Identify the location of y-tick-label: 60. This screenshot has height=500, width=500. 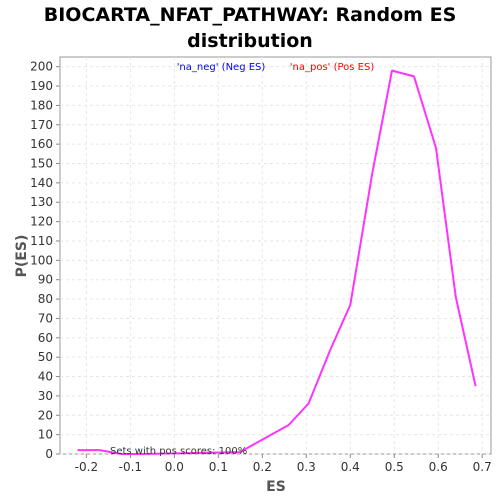
(45, 338).